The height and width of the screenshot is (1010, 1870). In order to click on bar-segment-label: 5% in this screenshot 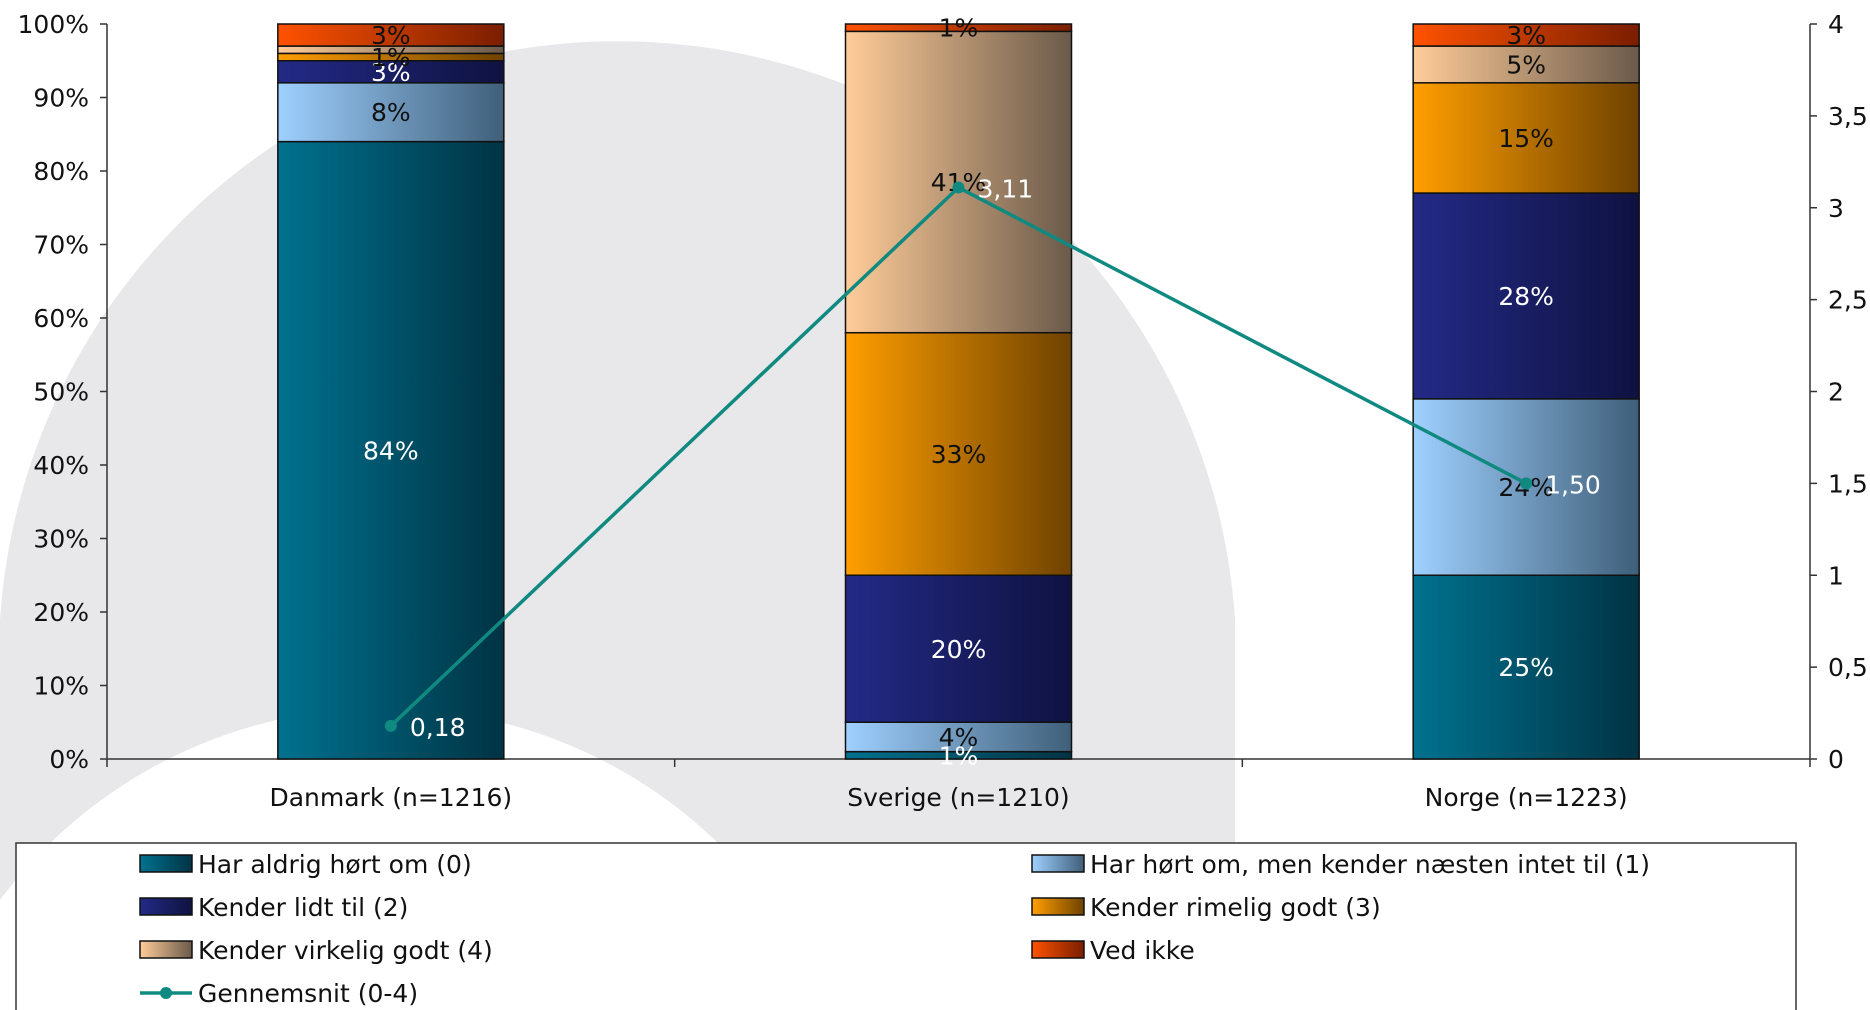, I will do `click(1526, 64)`.